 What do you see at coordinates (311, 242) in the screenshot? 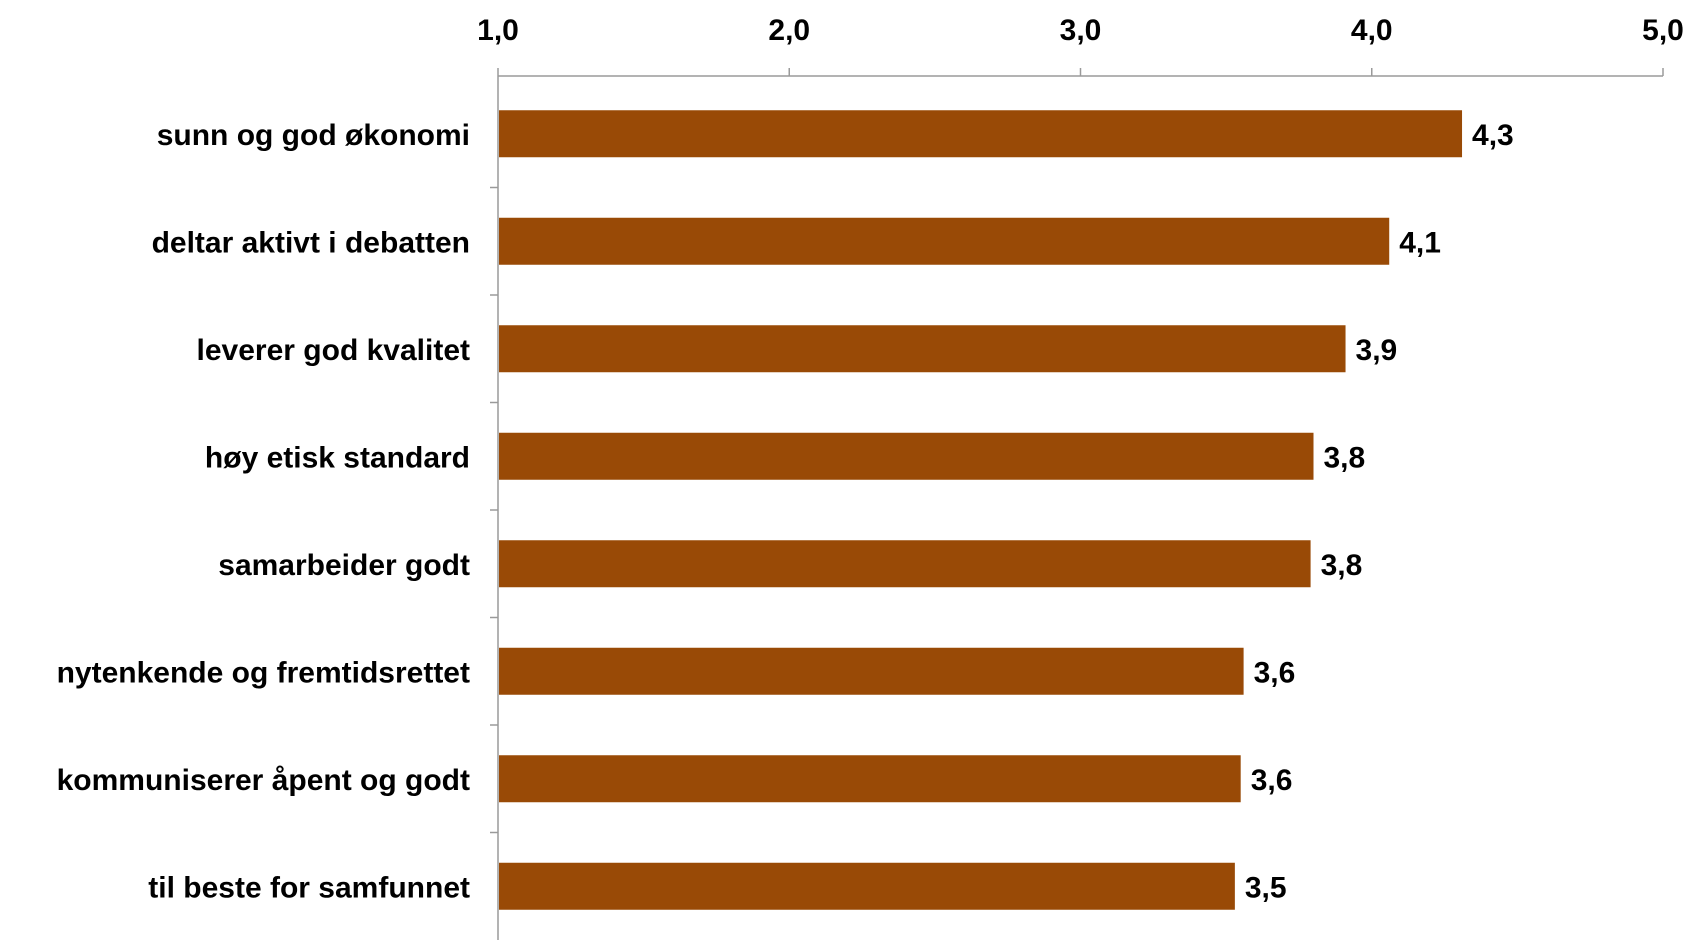
I see `category-label: deltar aktivt i debatten` at bounding box center [311, 242].